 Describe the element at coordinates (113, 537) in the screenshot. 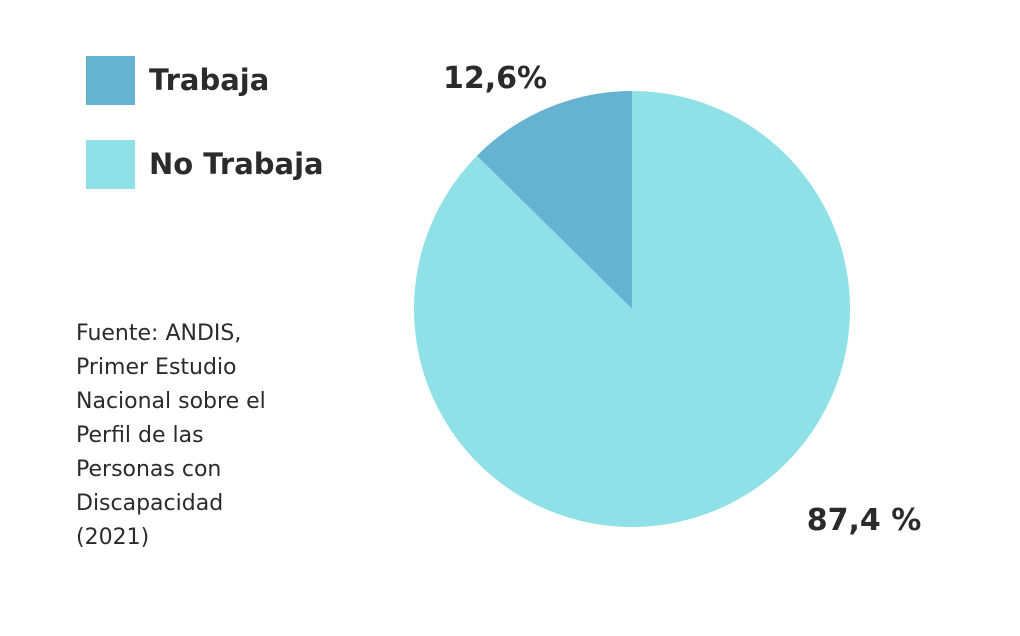

I see `source-line: (2021)` at that location.